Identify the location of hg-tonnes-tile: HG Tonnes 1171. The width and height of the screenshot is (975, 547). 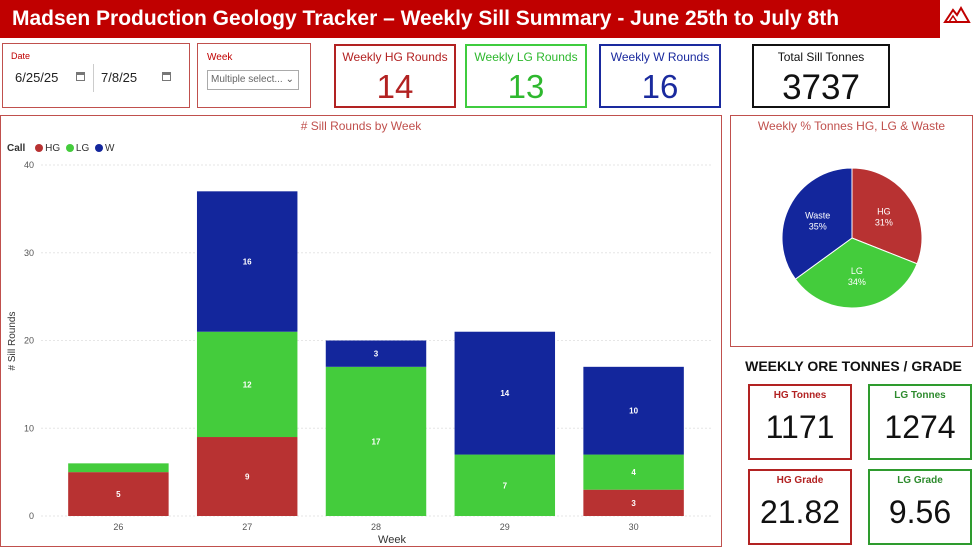
(800, 422).